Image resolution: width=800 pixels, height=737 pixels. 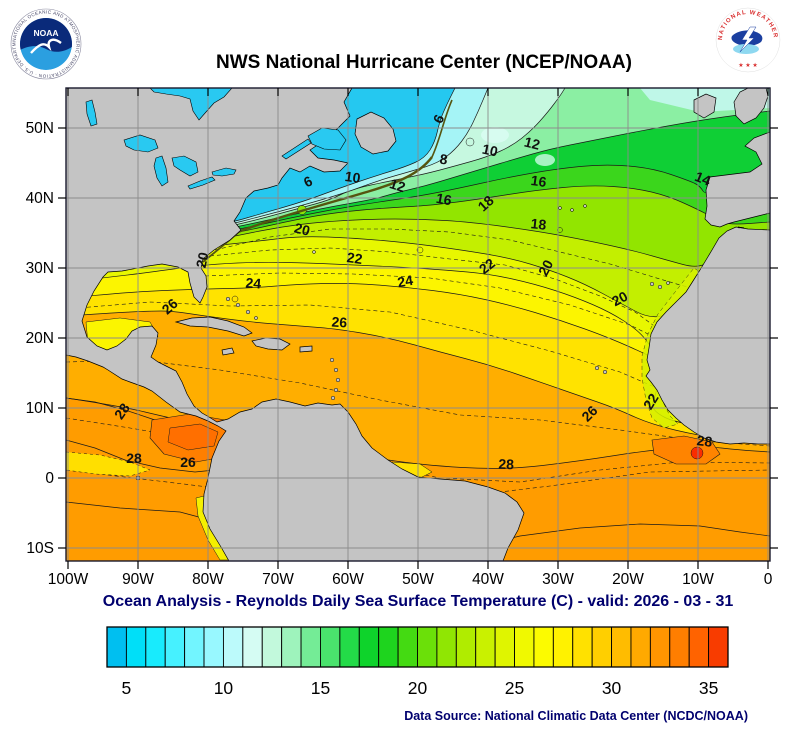 What do you see at coordinates (514, 688) in the screenshot?
I see `colorbar-tick-label: 25` at bounding box center [514, 688].